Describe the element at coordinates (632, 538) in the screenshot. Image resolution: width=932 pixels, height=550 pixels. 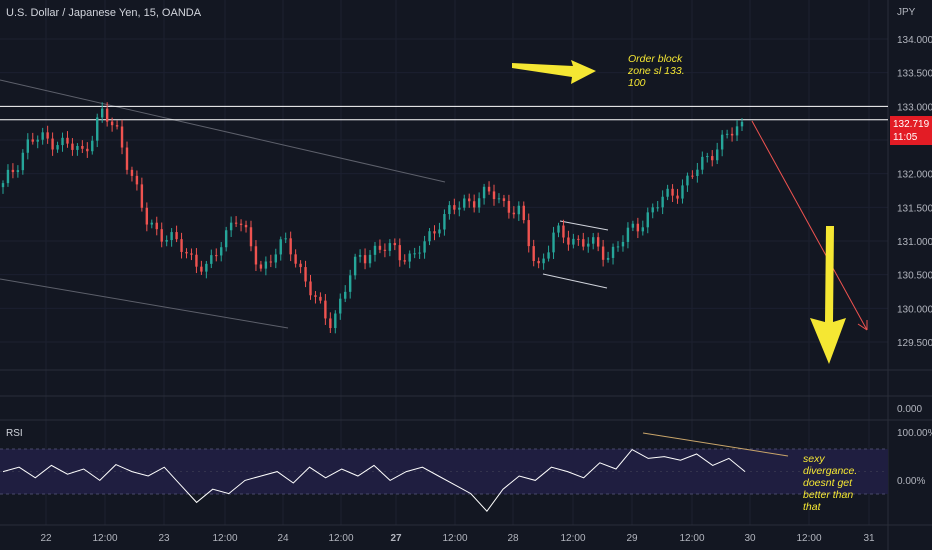
I see `x-tick-label: 29` at that location.